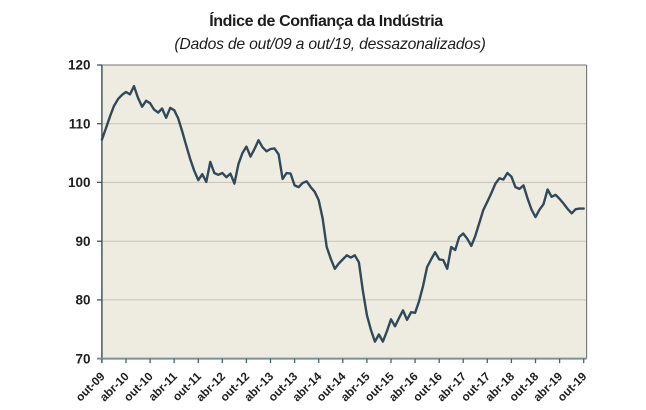 The image size is (646, 410). Describe the element at coordinates (82, 358) in the screenshot. I see `svg-text: 70` at that location.